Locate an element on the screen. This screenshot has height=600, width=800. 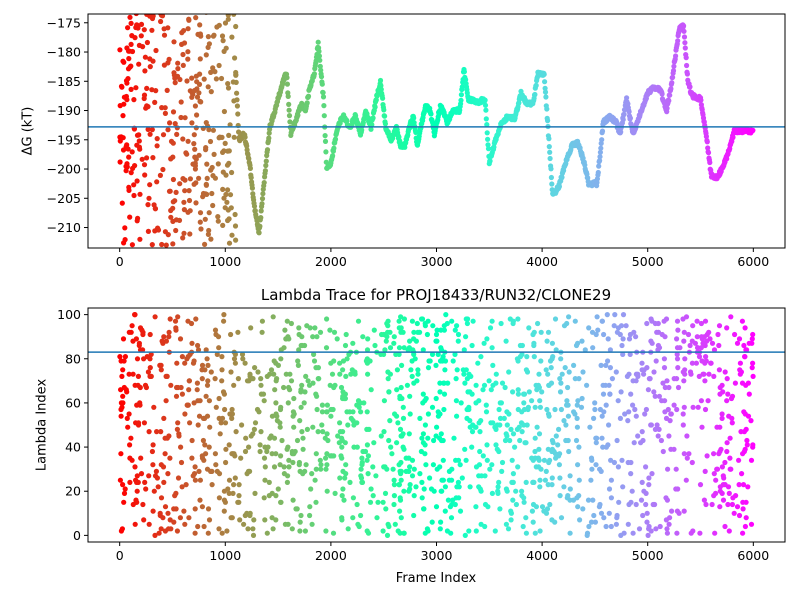
y-tick-label: 20 is located at coordinates (73, 491).